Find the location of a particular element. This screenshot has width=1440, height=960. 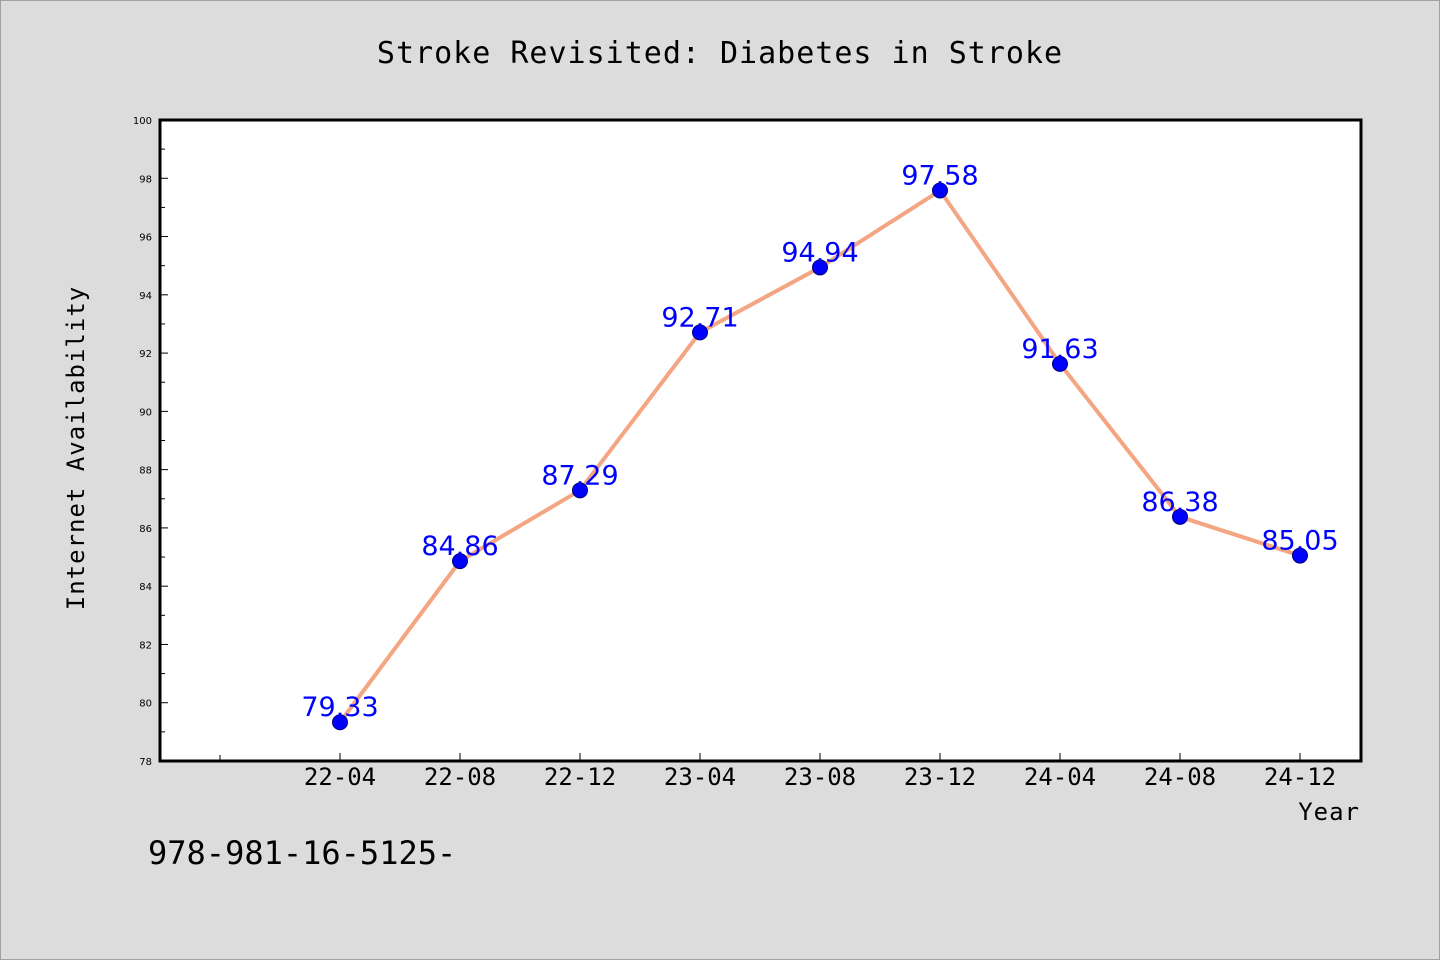

y-tick-label: 92 is located at coordinates (145, 354).